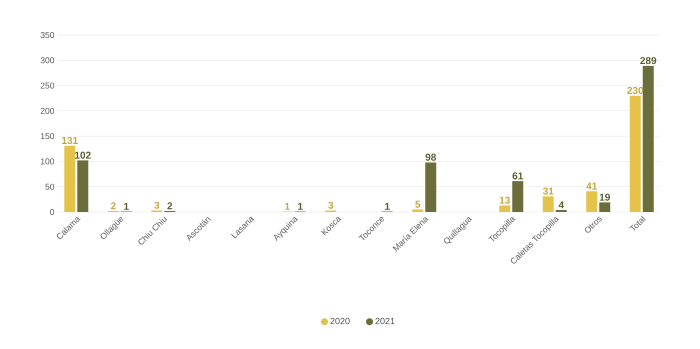  What do you see at coordinates (70, 140) in the screenshot?
I see `data-label: 131` at bounding box center [70, 140].